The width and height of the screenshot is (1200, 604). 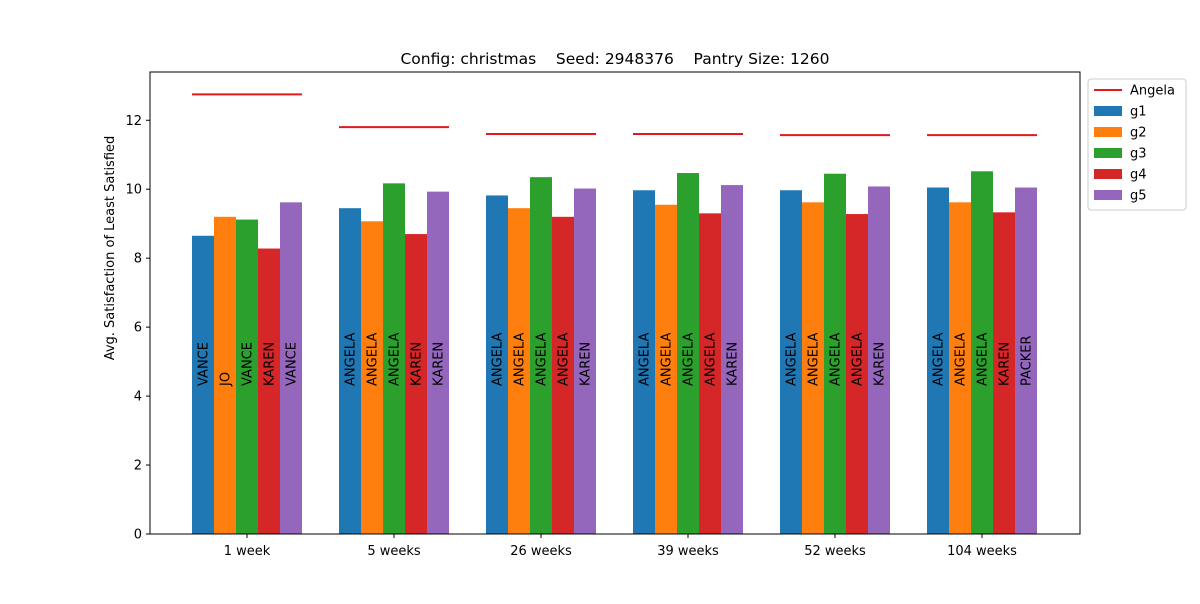 I want to click on y-tick-label: 0, so click(x=138, y=535).